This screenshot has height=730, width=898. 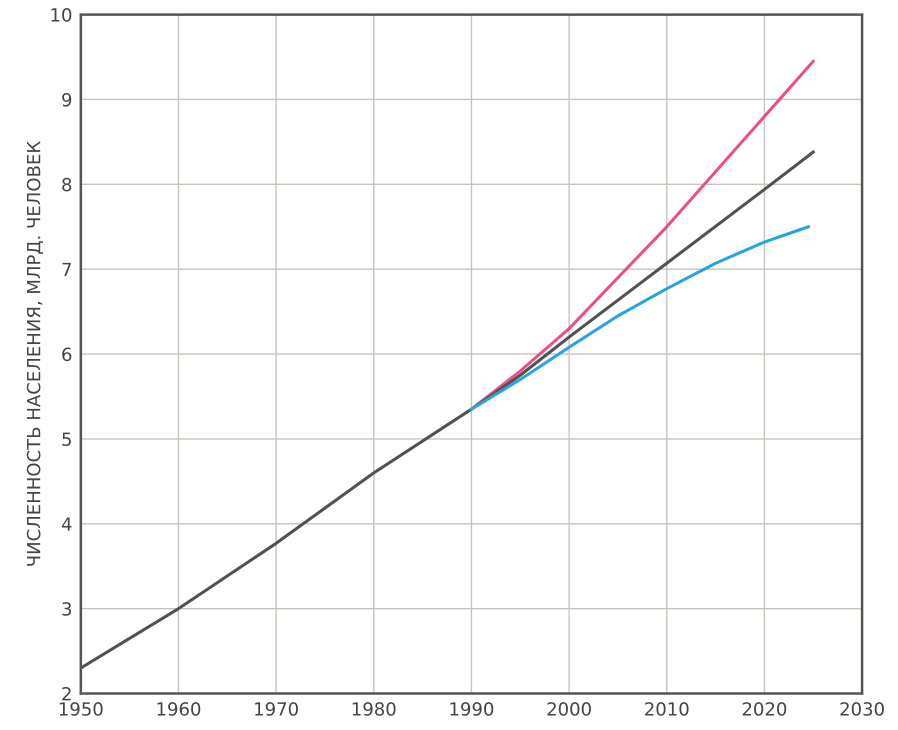 I want to click on x-tick-label: 1980, so click(x=374, y=709).